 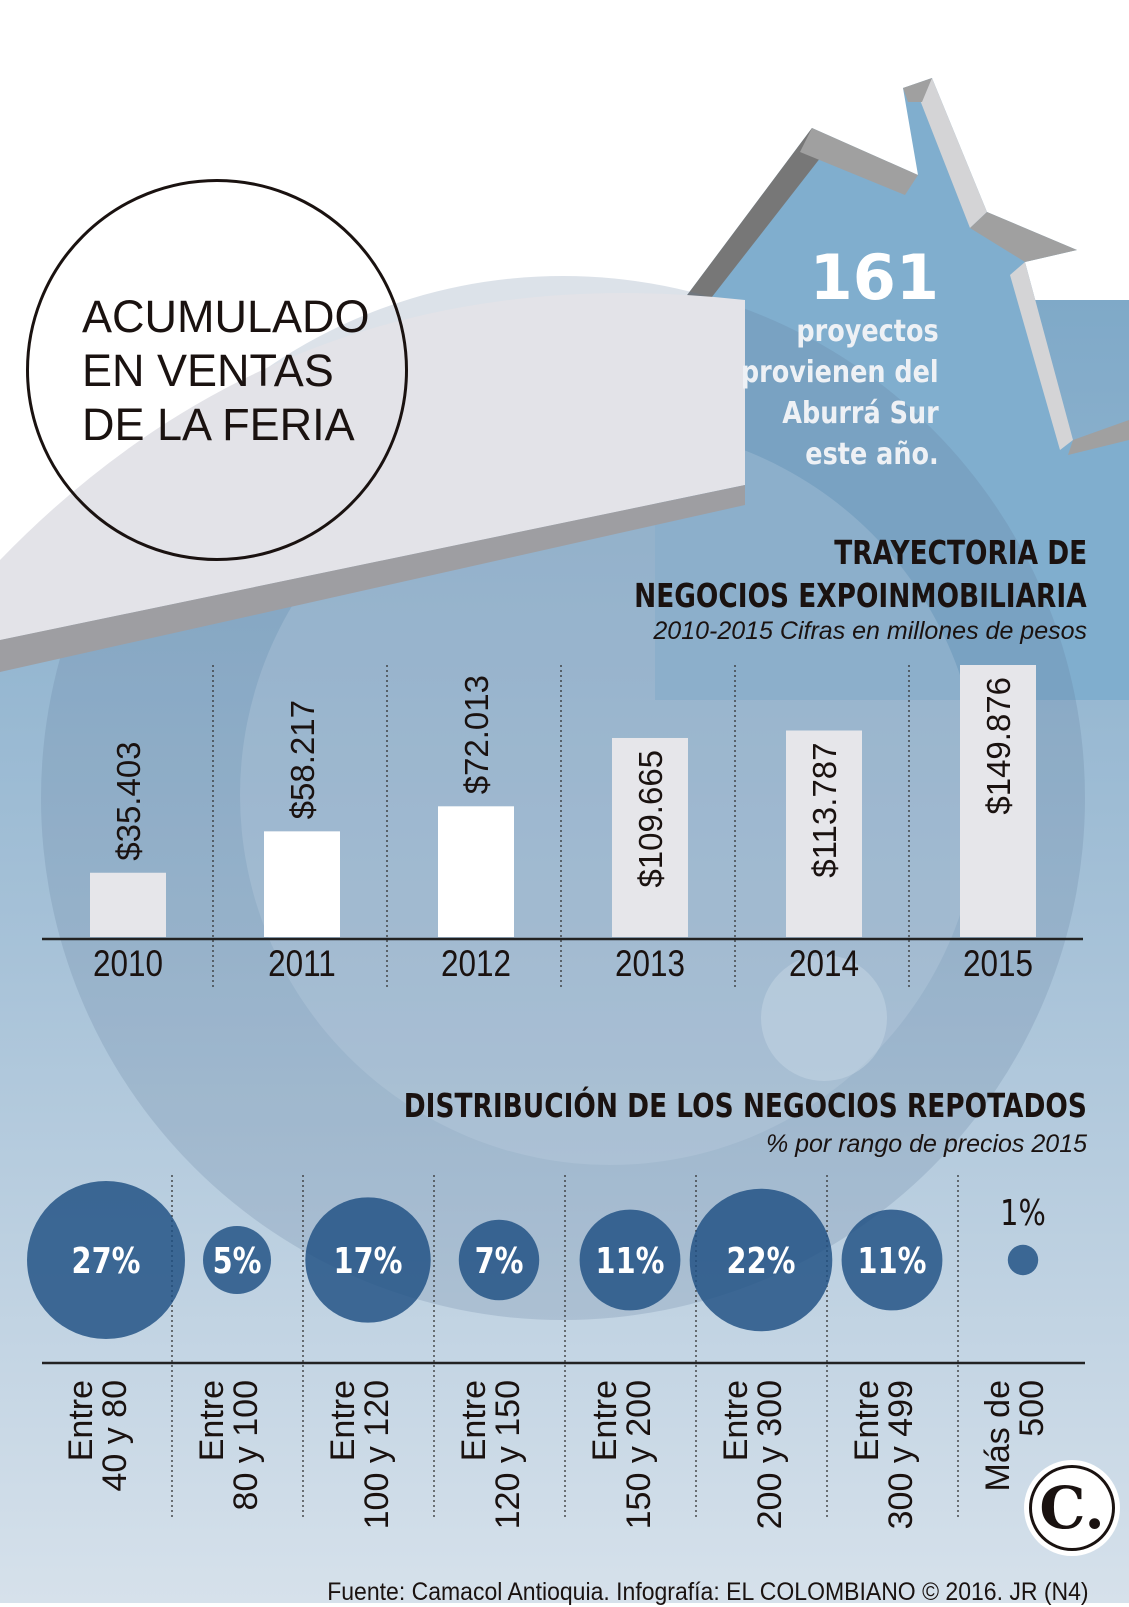 What do you see at coordinates (872, 454) in the screenshot?
I see `stat-line: este año.` at bounding box center [872, 454].